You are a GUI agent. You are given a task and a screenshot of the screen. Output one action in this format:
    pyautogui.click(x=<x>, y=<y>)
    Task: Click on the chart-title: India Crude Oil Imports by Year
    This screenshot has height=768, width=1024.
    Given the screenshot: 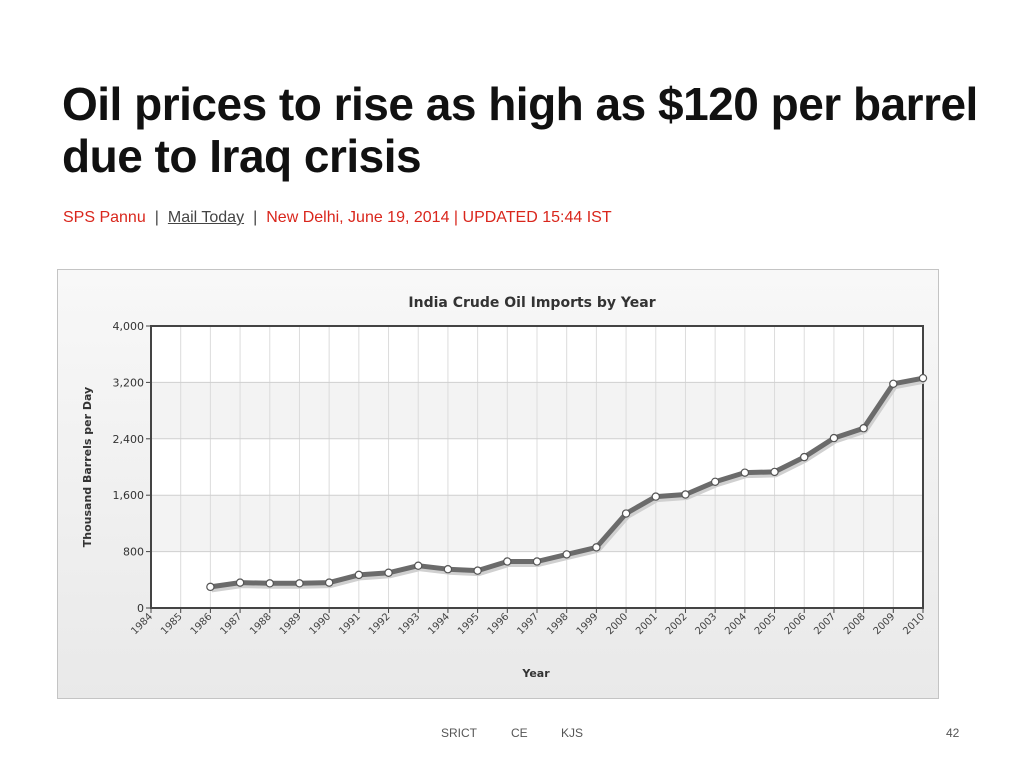 What is the action you would take?
    pyautogui.click(x=531, y=303)
    